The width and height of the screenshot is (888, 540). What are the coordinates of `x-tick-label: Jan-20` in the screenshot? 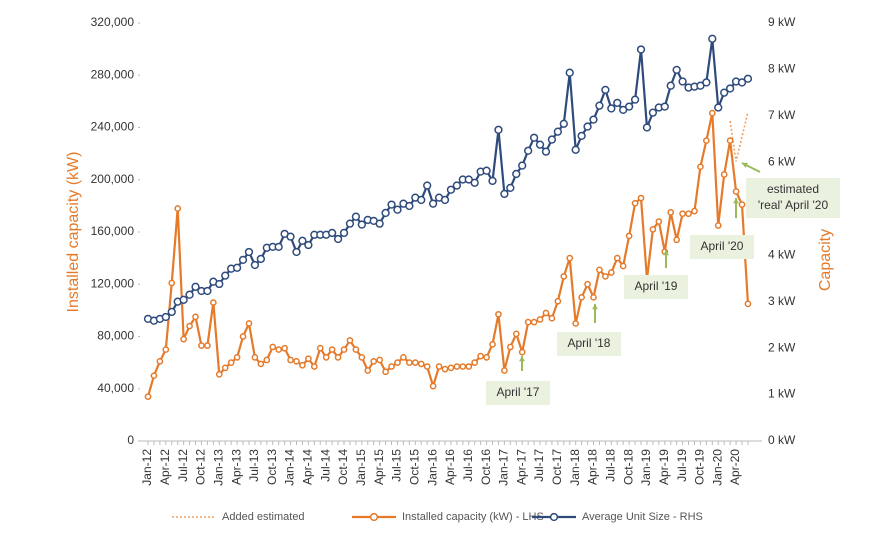 It's located at (717, 467).